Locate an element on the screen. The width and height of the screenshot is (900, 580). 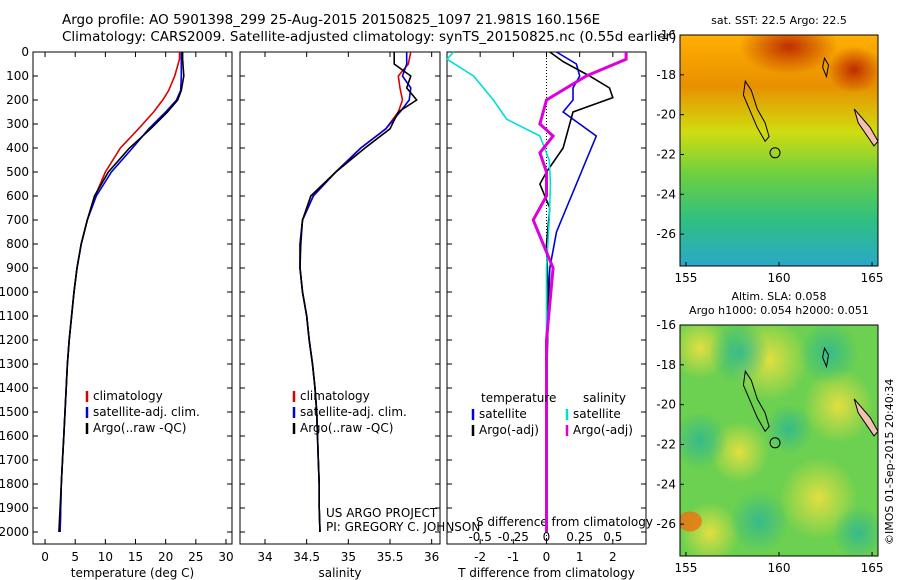
s-diff-tick-label: 0.25 is located at coordinates (579, 537).